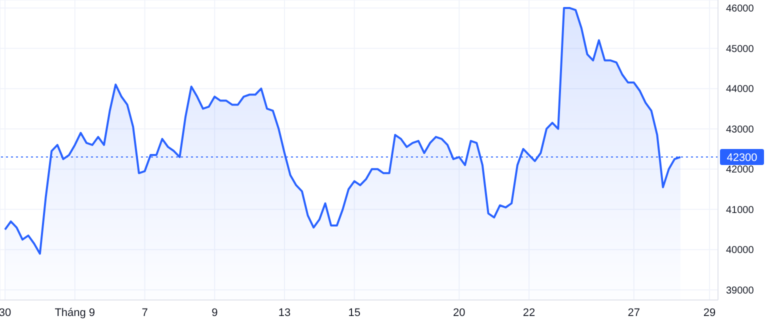 Image resolution: width=770 pixels, height=330 pixels. Describe the element at coordinates (284, 312) in the screenshot. I see `x-tick-label: 13` at that location.